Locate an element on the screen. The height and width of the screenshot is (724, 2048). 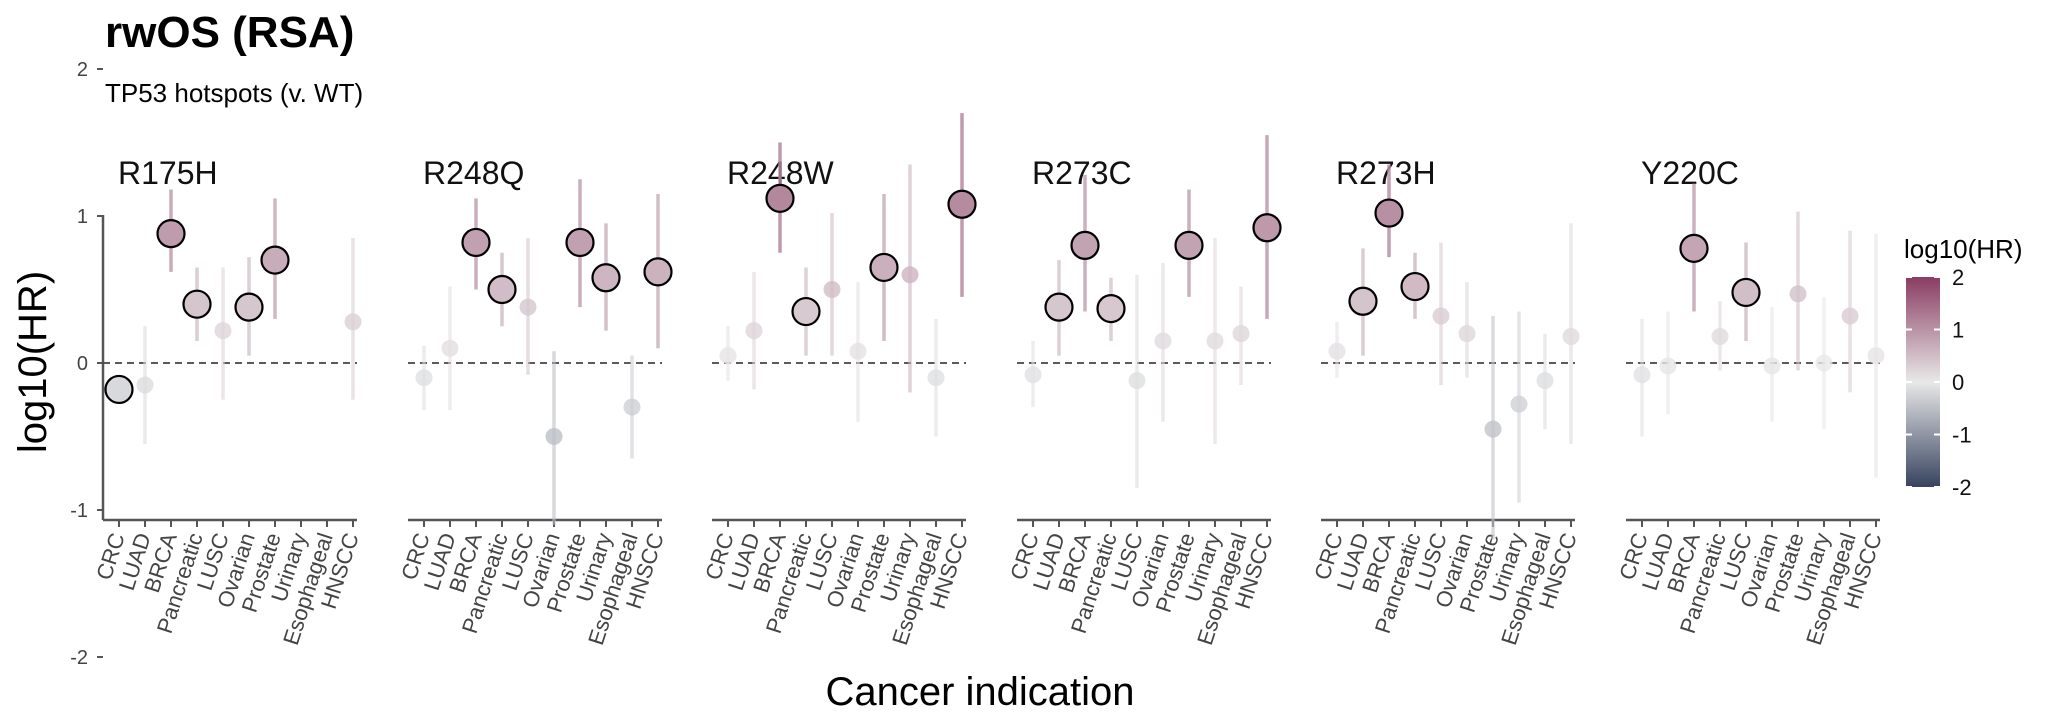
y-tick-label: 1 is located at coordinates (82, 217).